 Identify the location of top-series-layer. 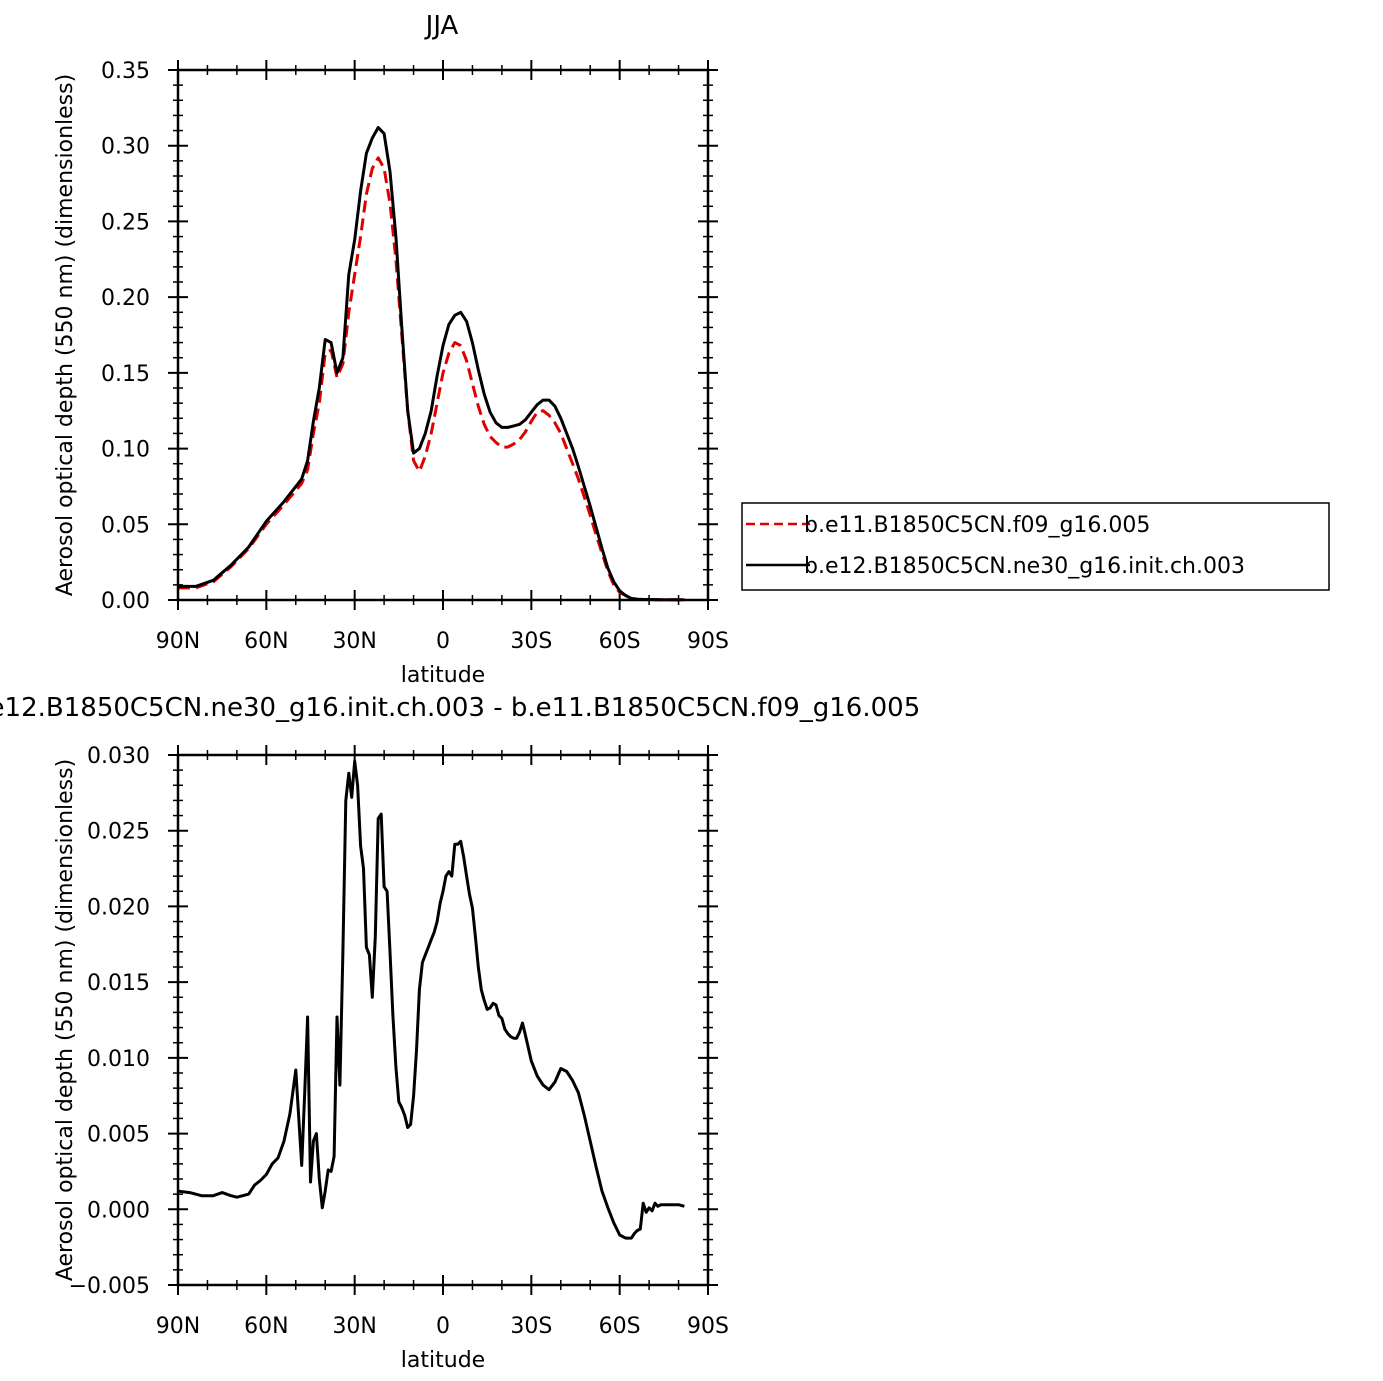
(431, 364).